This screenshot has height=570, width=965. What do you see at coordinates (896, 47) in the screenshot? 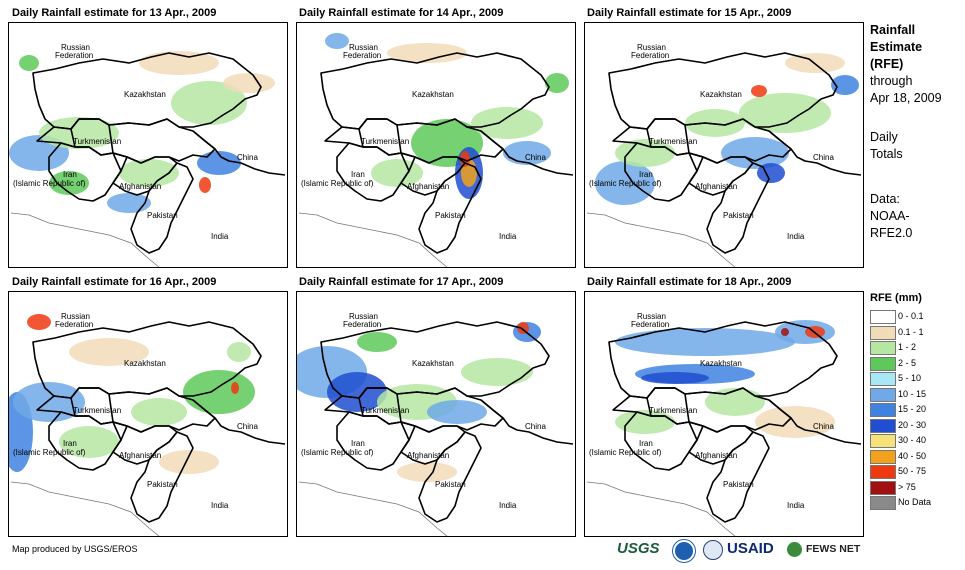
I see `side-heading-2: Estimate` at bounding box center [896, 47].